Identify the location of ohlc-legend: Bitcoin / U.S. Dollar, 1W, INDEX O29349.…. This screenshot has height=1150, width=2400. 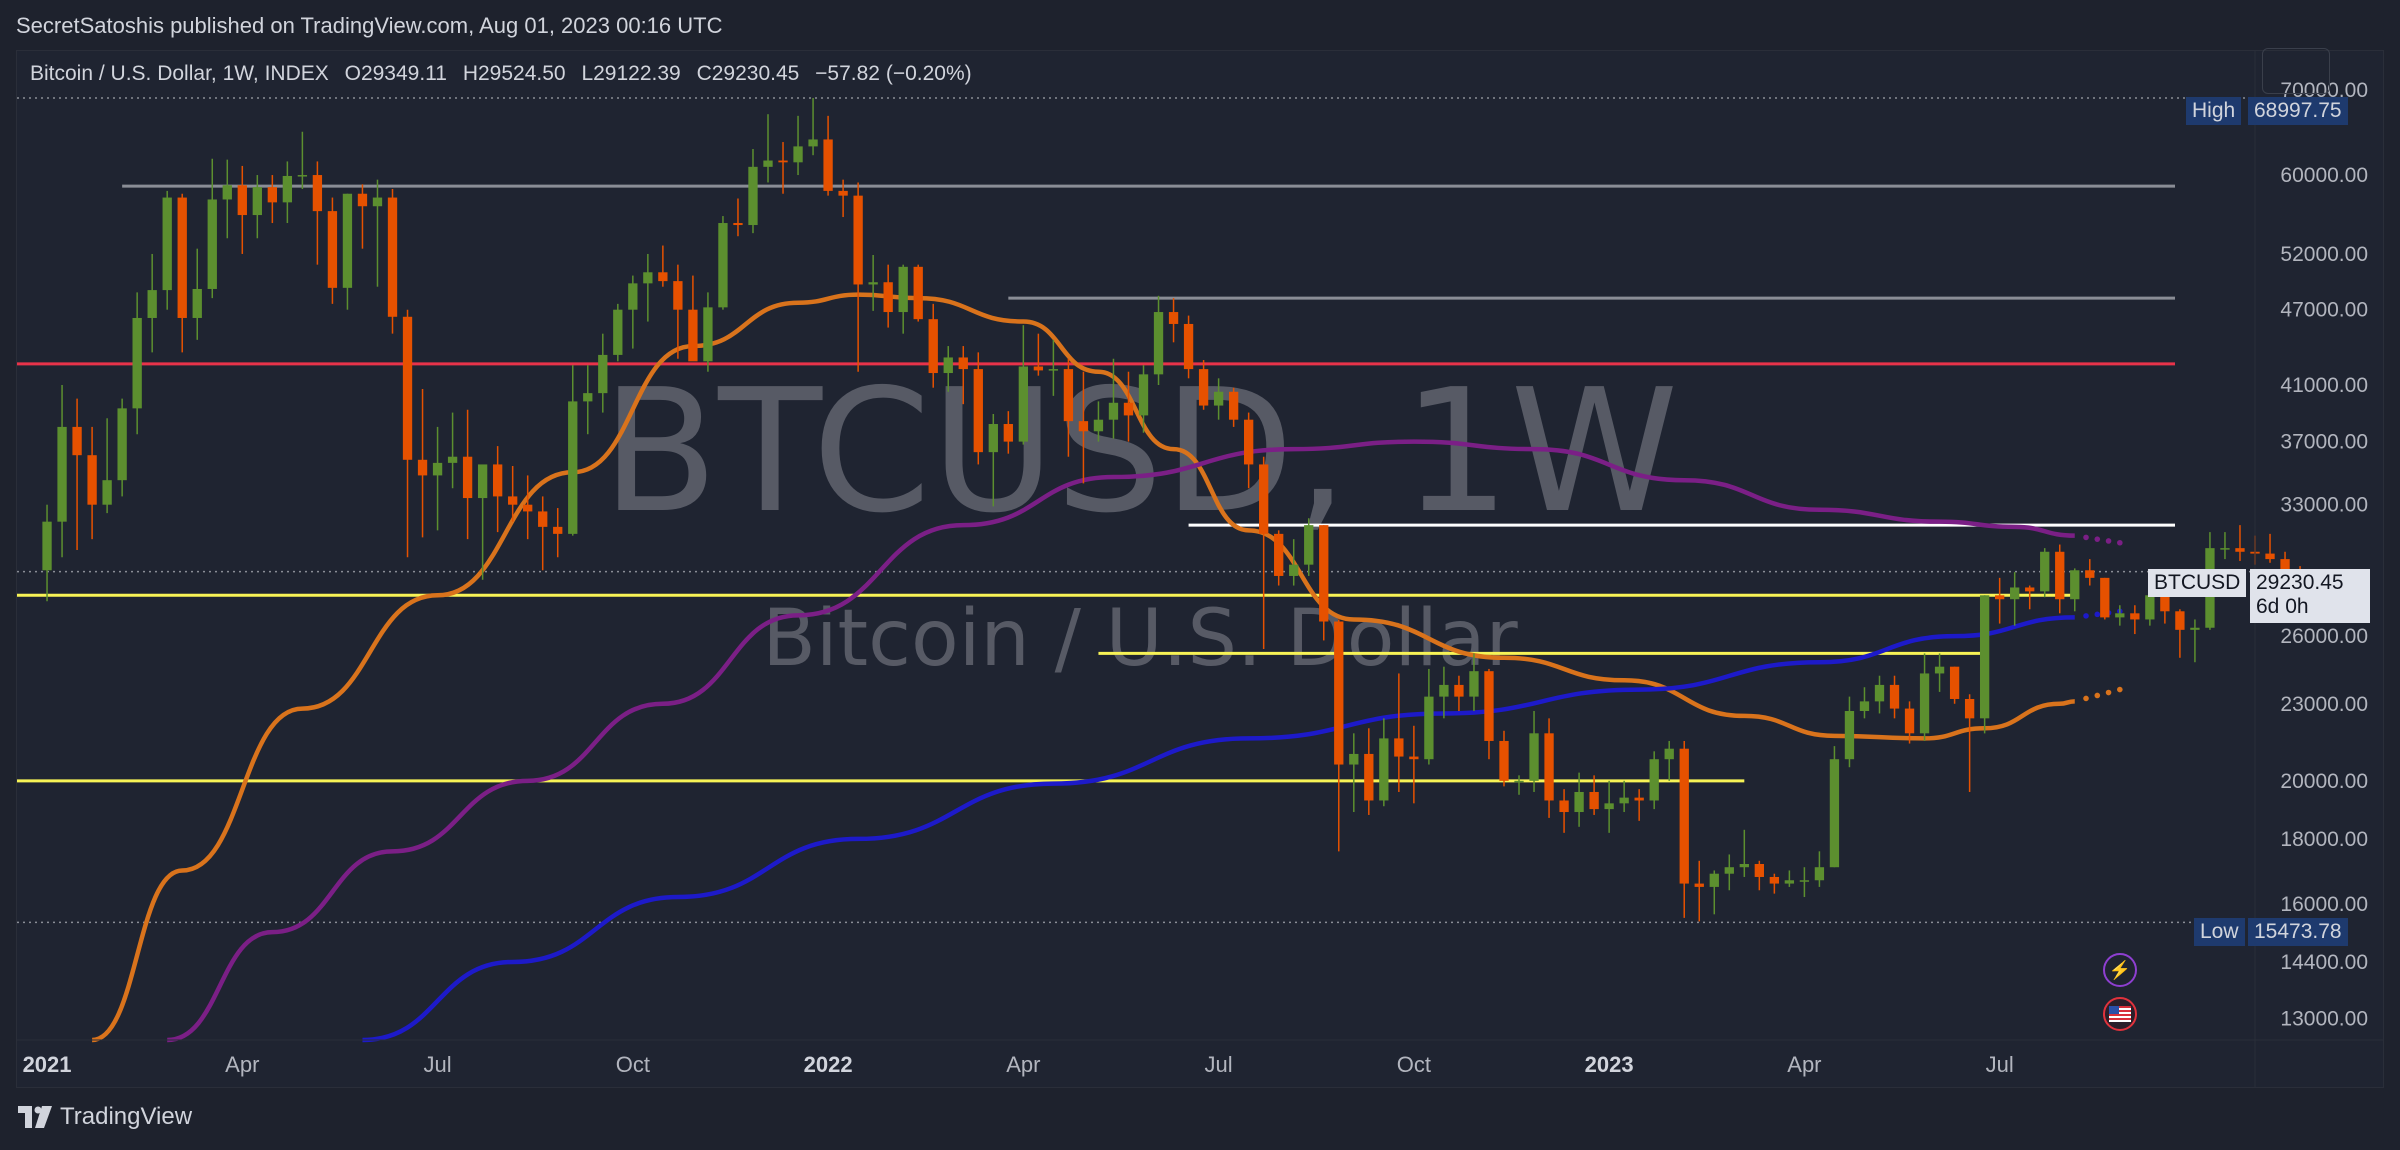
(506, 74).